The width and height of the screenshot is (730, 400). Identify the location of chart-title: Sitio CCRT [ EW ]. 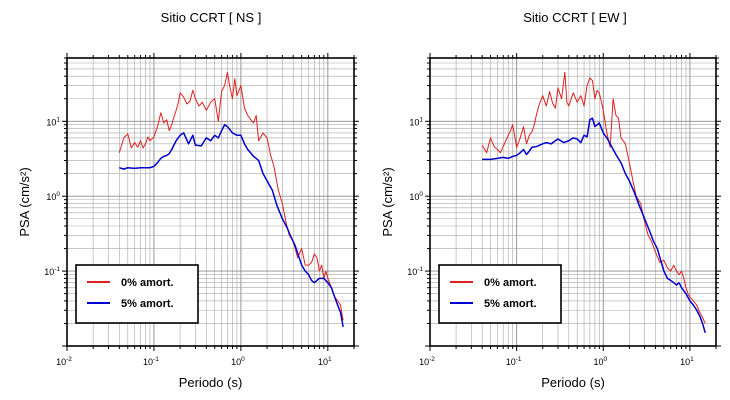
(575, 17).